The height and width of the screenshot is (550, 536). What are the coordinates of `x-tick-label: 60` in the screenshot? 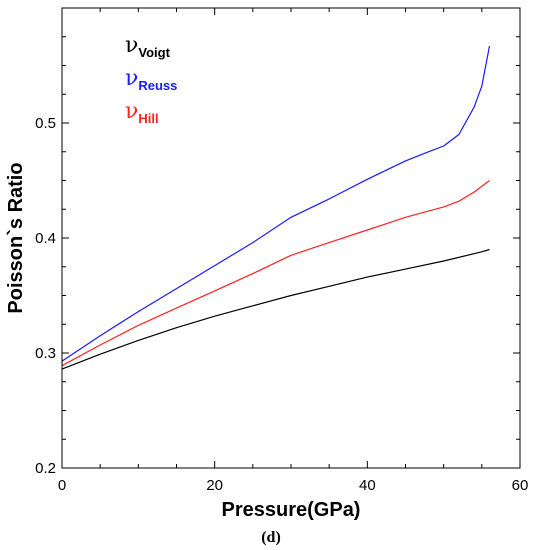 It's located at (520, 485).